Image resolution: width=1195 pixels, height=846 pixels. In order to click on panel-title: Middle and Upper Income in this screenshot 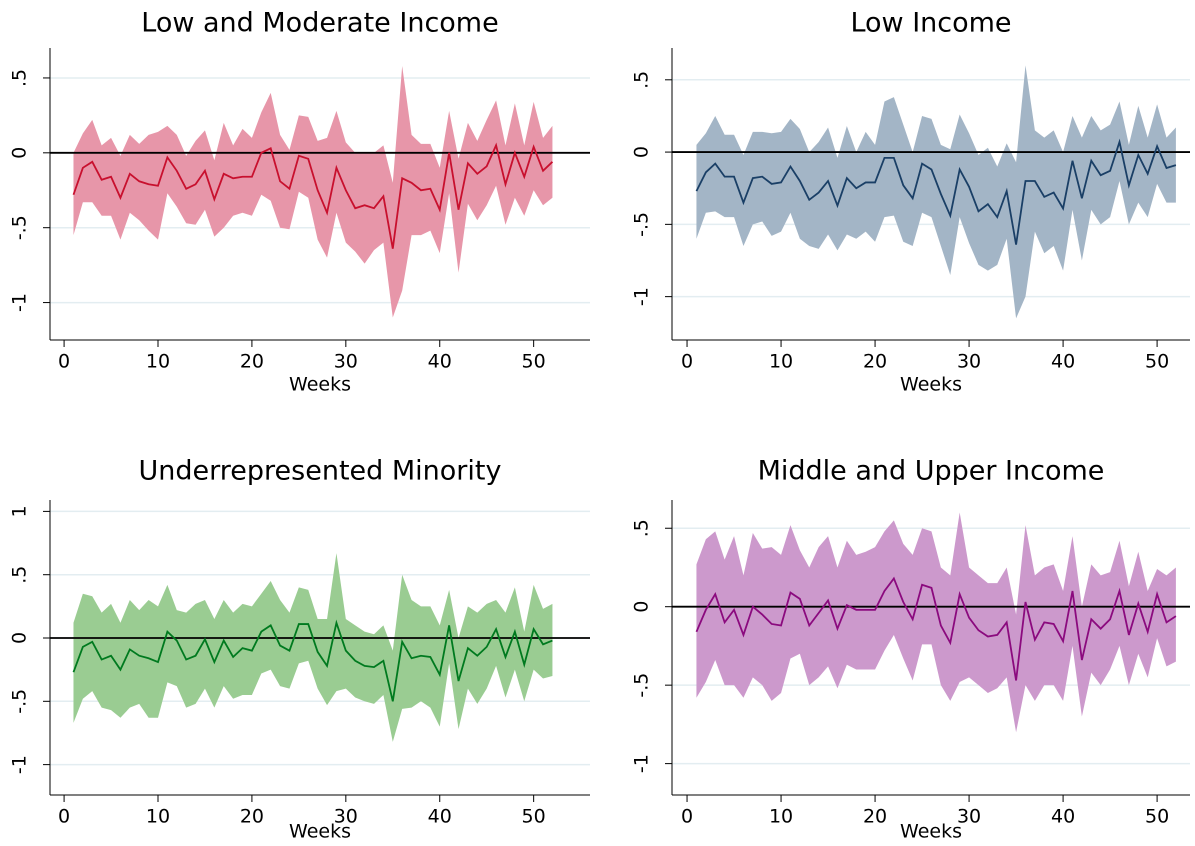, I will do `click(931, 471)`.